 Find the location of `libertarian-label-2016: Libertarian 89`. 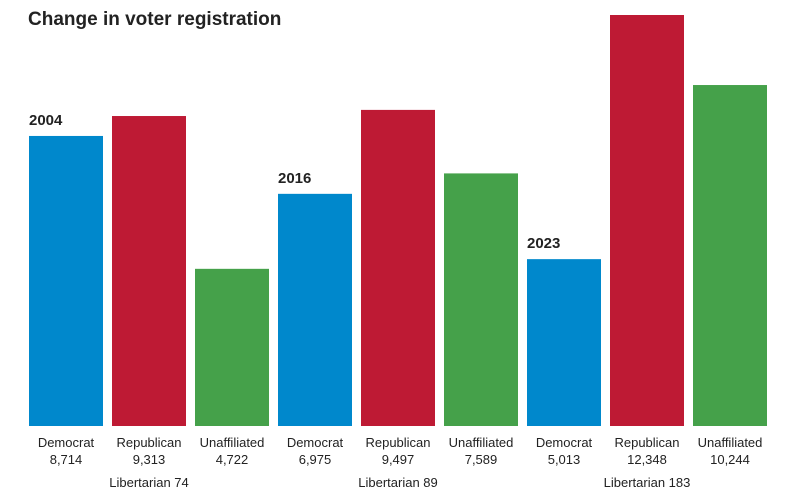

libertarian-label-2016: Libertarian 89 is located at coordinates (398, 482).